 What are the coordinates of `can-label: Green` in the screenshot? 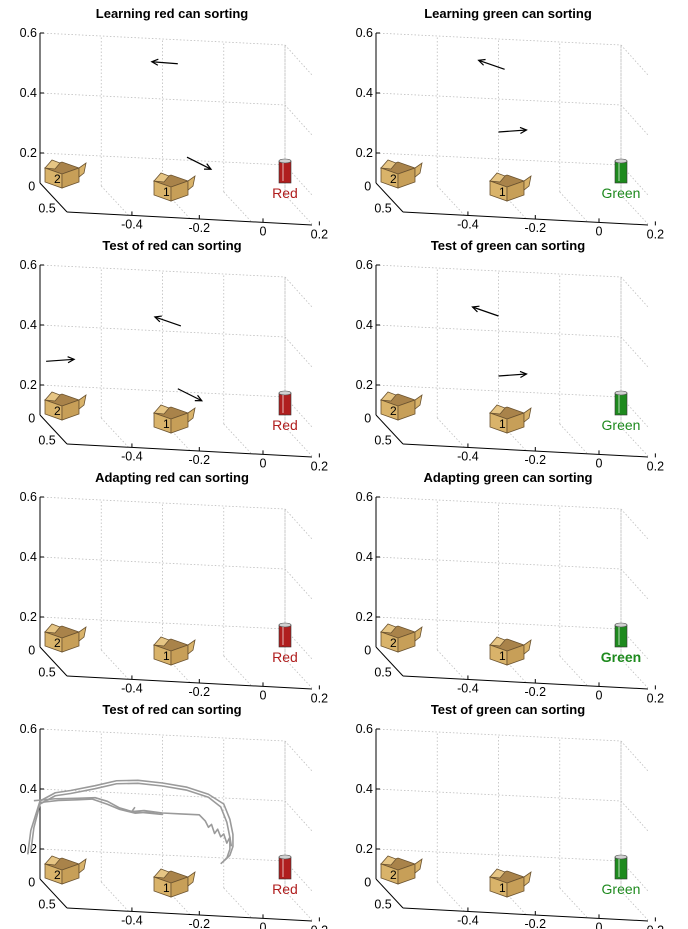 It's located at (621, 657).